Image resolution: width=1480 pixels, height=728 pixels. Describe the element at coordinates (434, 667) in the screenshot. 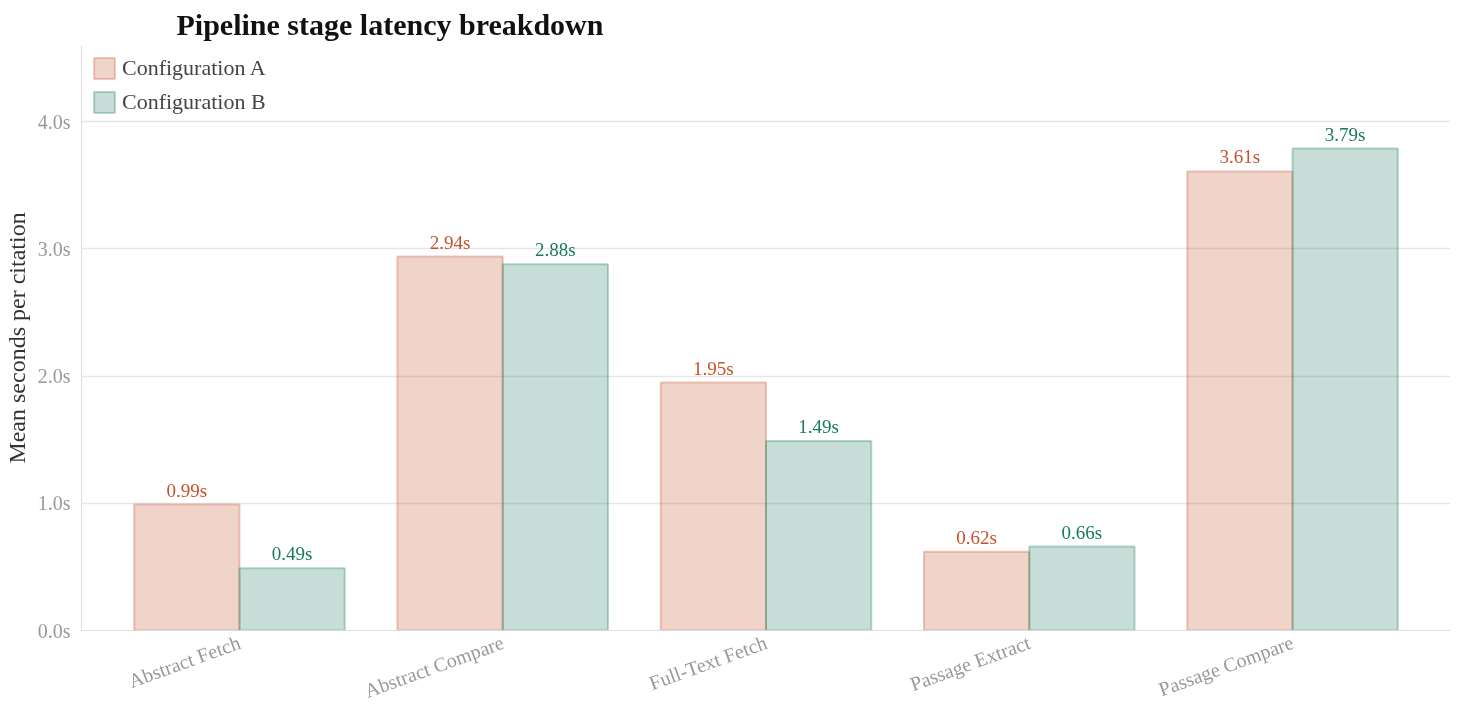

I see `x-tick-label: Abstract Compare` at that location.